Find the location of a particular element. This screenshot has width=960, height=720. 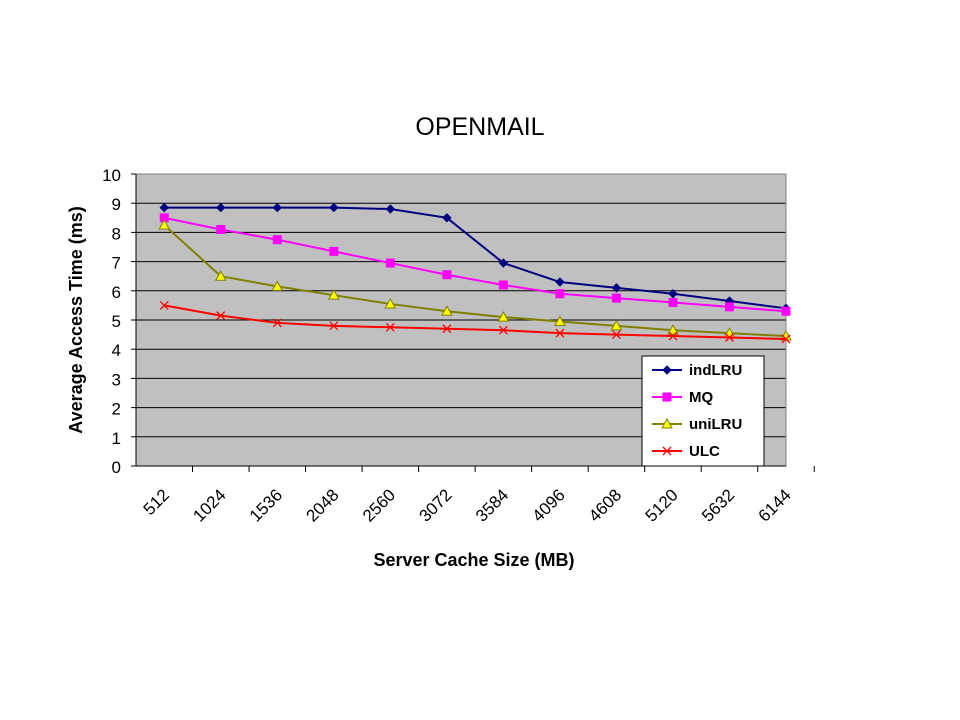

x-tick-label: 4096 is located at coordinates (549, 505).